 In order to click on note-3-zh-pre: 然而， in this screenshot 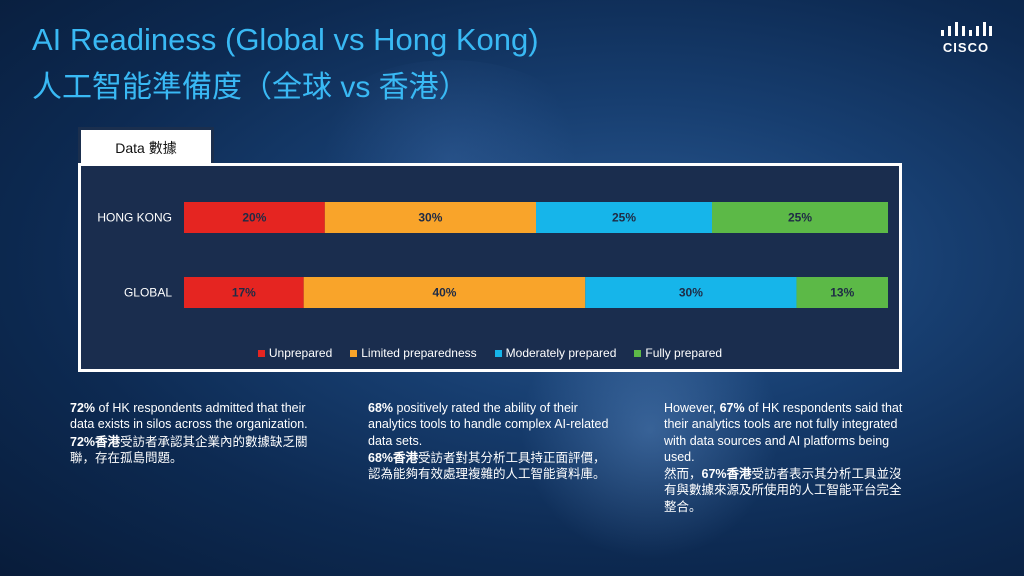, I will do `click(683, 474)`.